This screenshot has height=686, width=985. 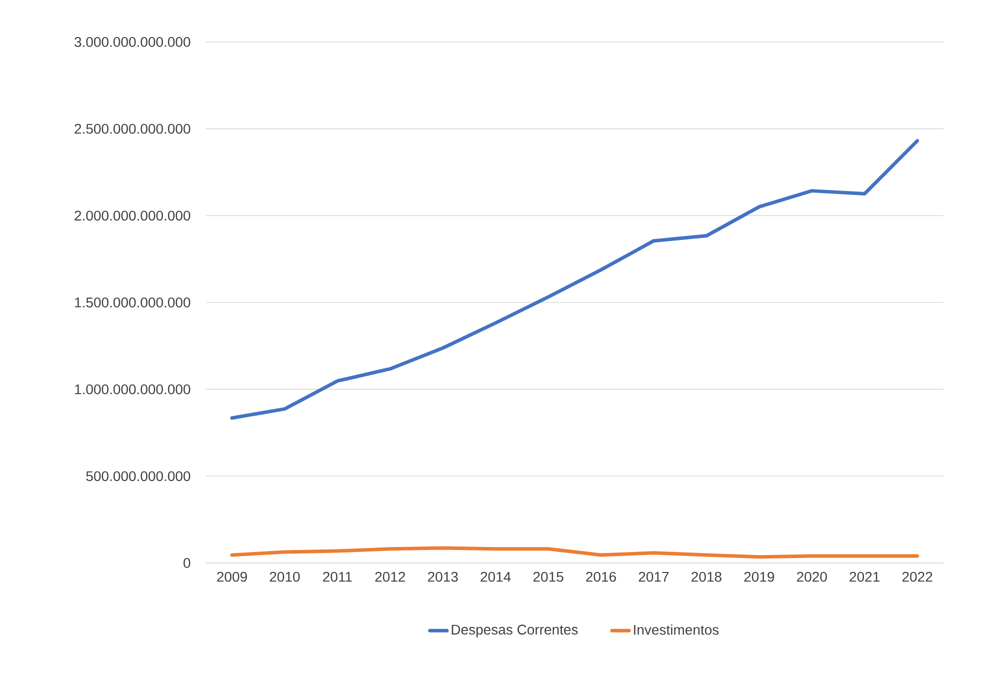 What do you see at coordinates (132, 303) in the screenshot?
I see `y-tick-label: 1.500.000.000.000` at bounding box center [132, 303].